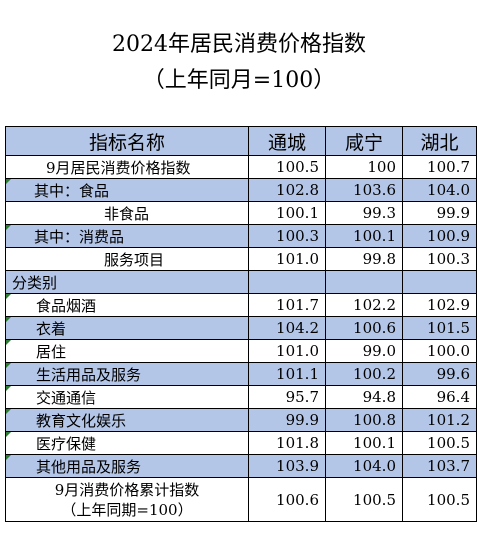  Describe the element at coordinates (439, 213) in the screenshot. I see `cell-hubei: 99.9` at that location.